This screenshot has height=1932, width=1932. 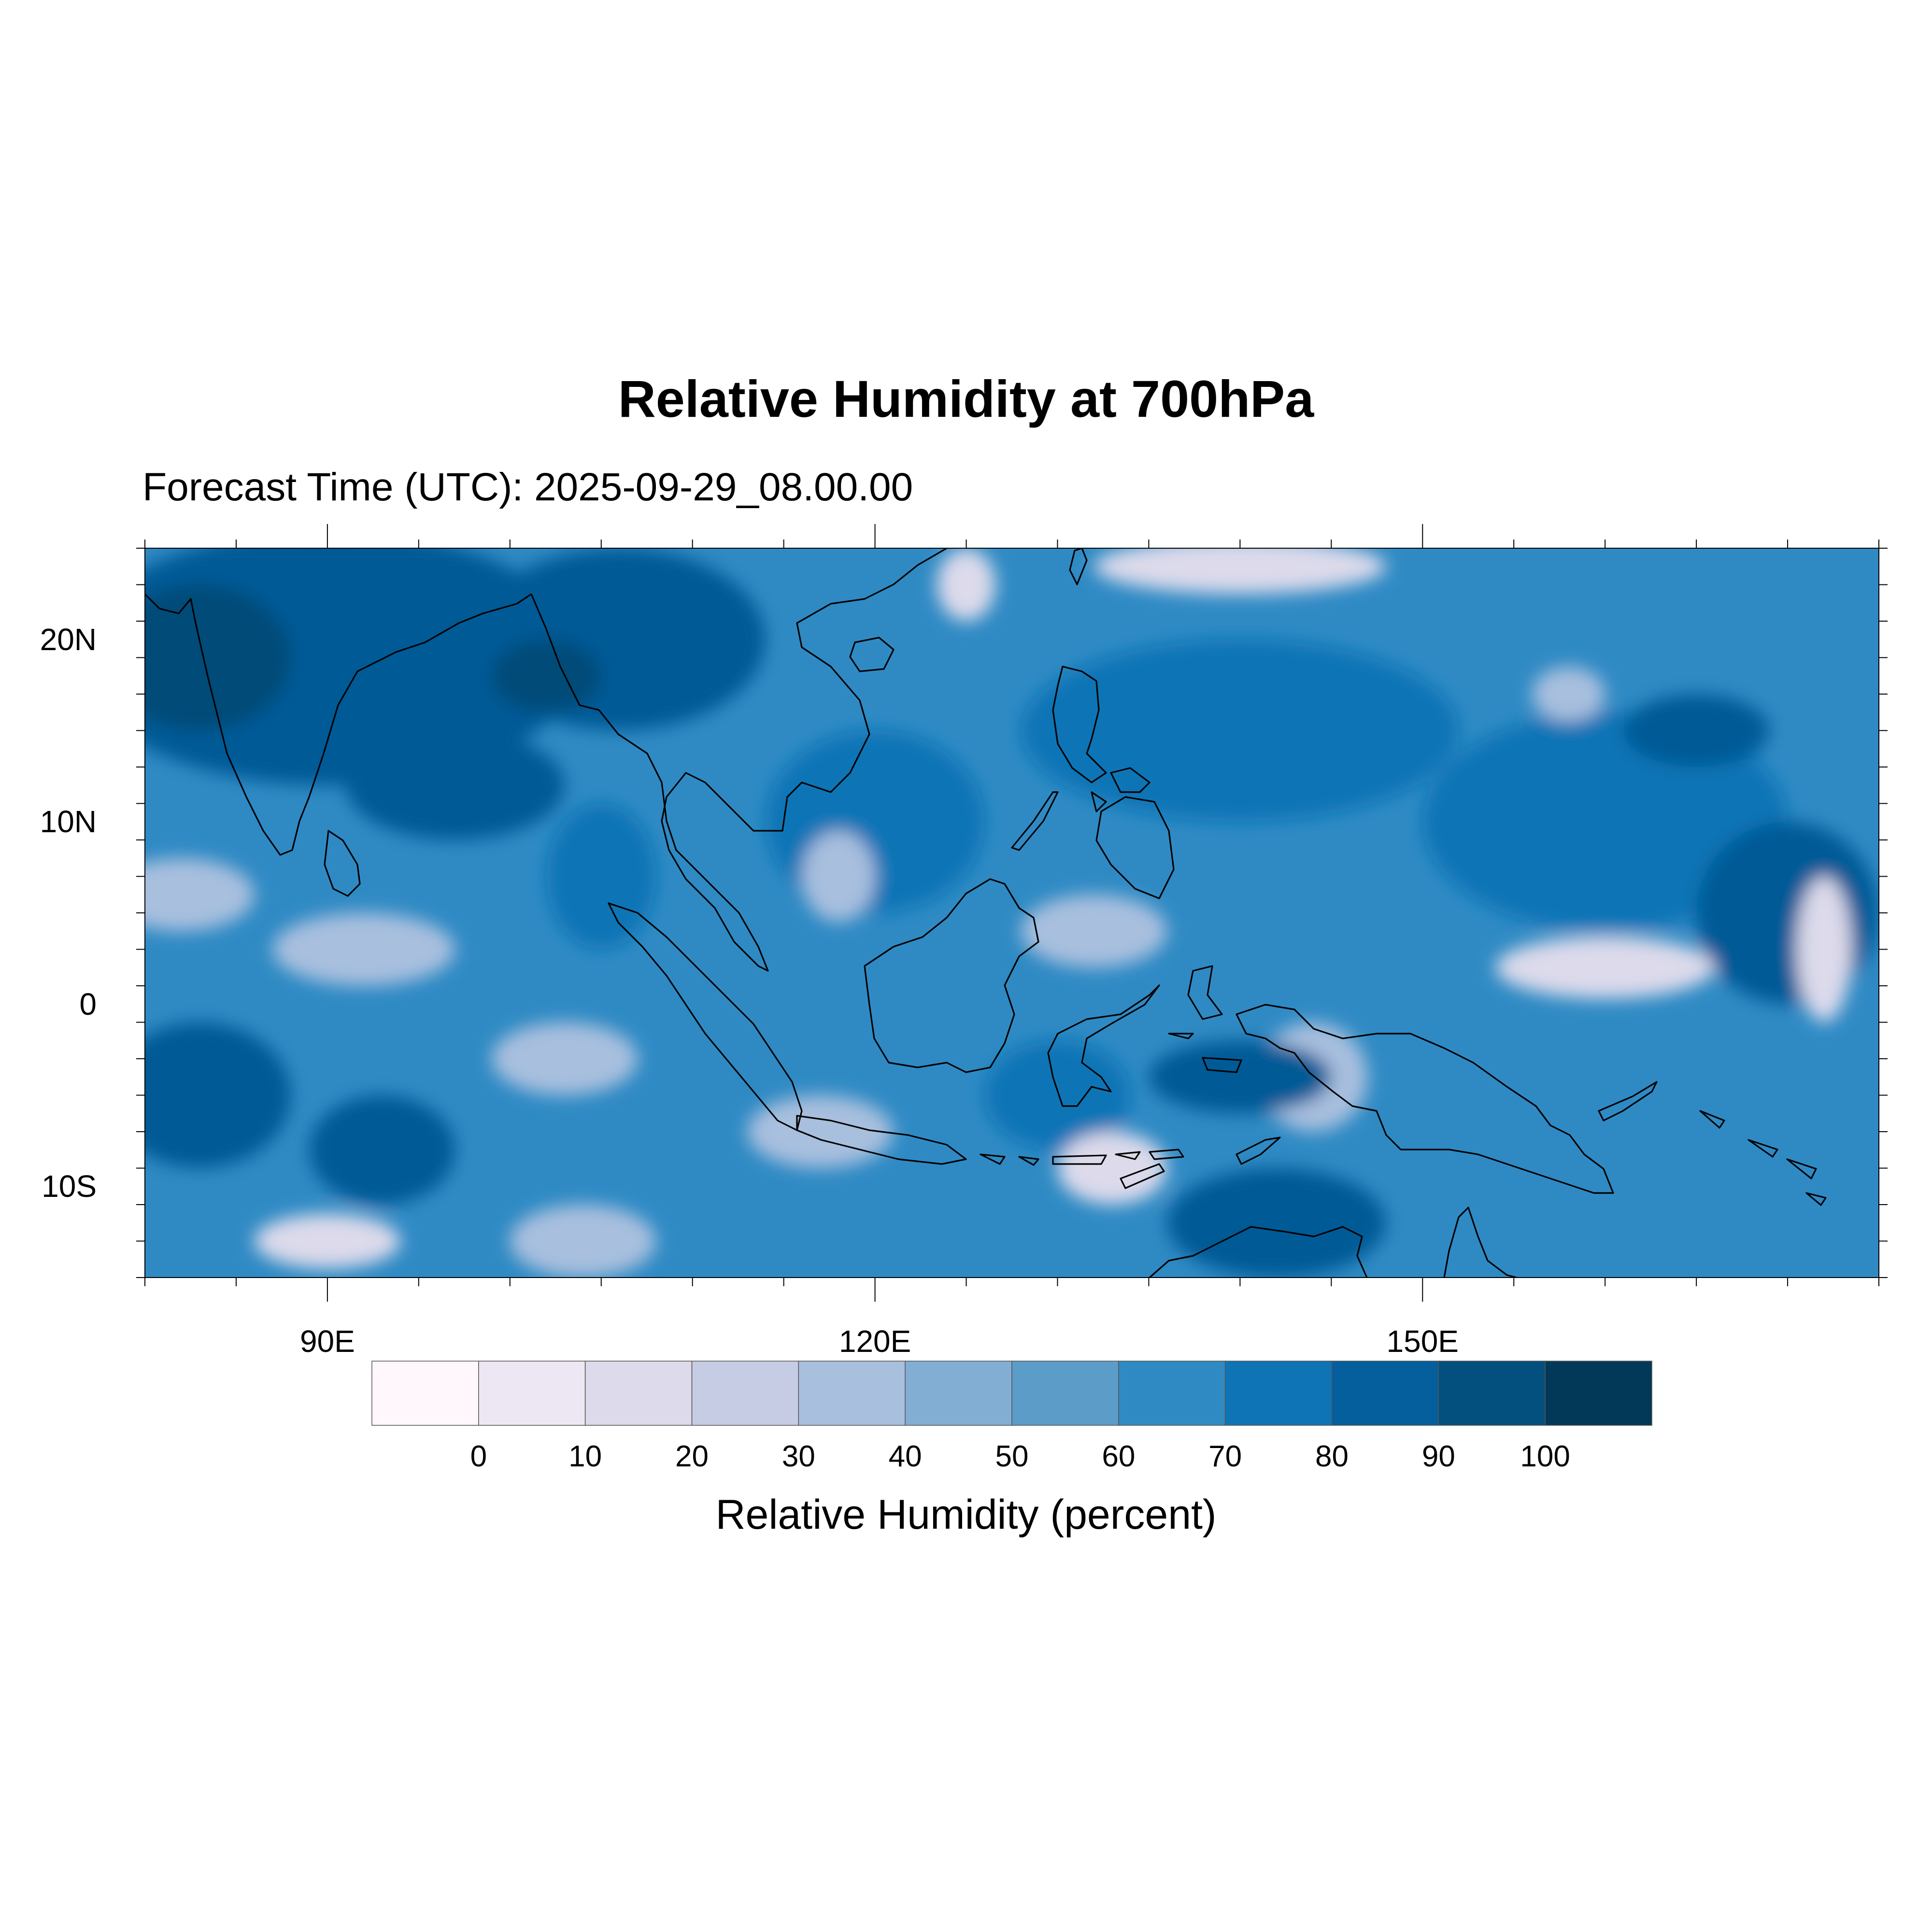 What do you see at coordinates (1078, 566) in the screenshot?
I see `coastline-taiwan` at bounding box center [1078, 566].